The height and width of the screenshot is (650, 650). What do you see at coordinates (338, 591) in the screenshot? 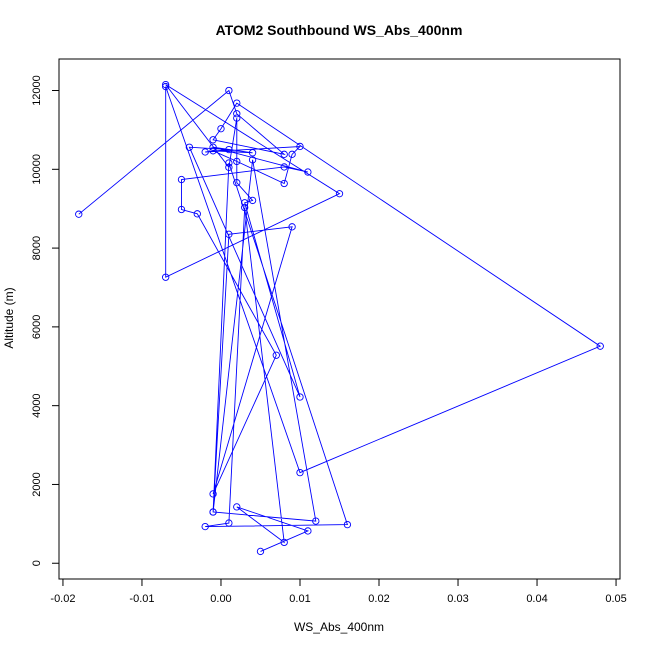
I see `x-axis: -0.02 -0.01 0.00 0.01 0.02 0.03 0.04 0.05` at bounding box center [338, 591].